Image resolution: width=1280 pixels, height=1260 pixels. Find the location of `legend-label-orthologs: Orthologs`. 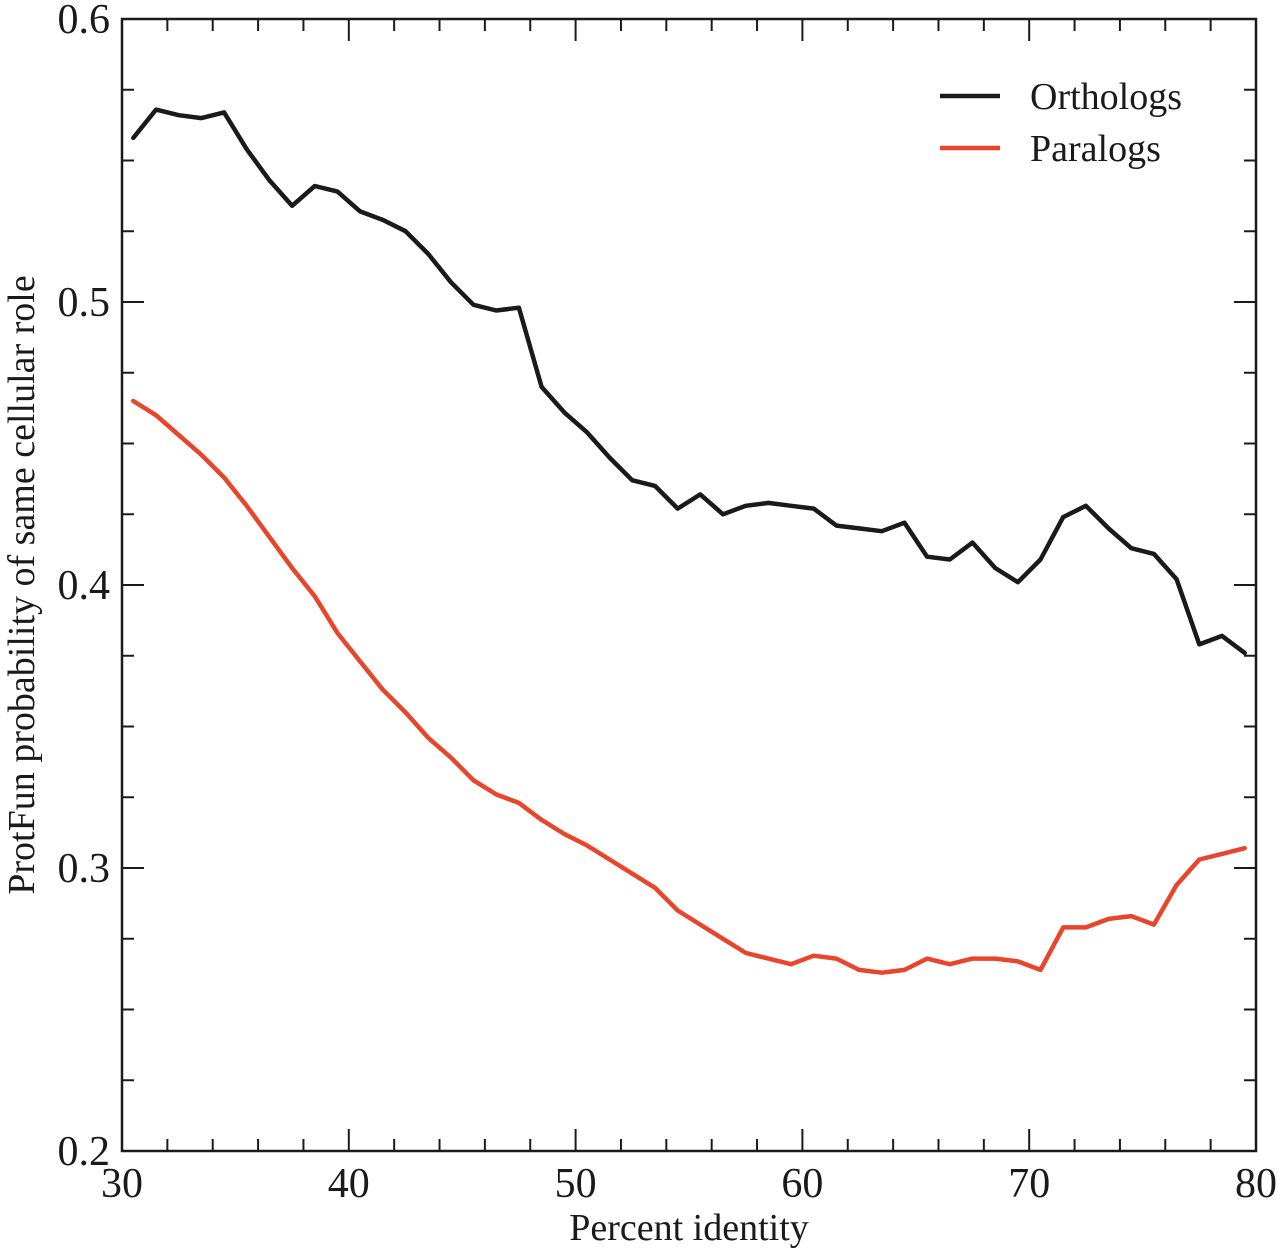

legend-label-orthologs: Orthologs is located at coordinates (1106, 97).